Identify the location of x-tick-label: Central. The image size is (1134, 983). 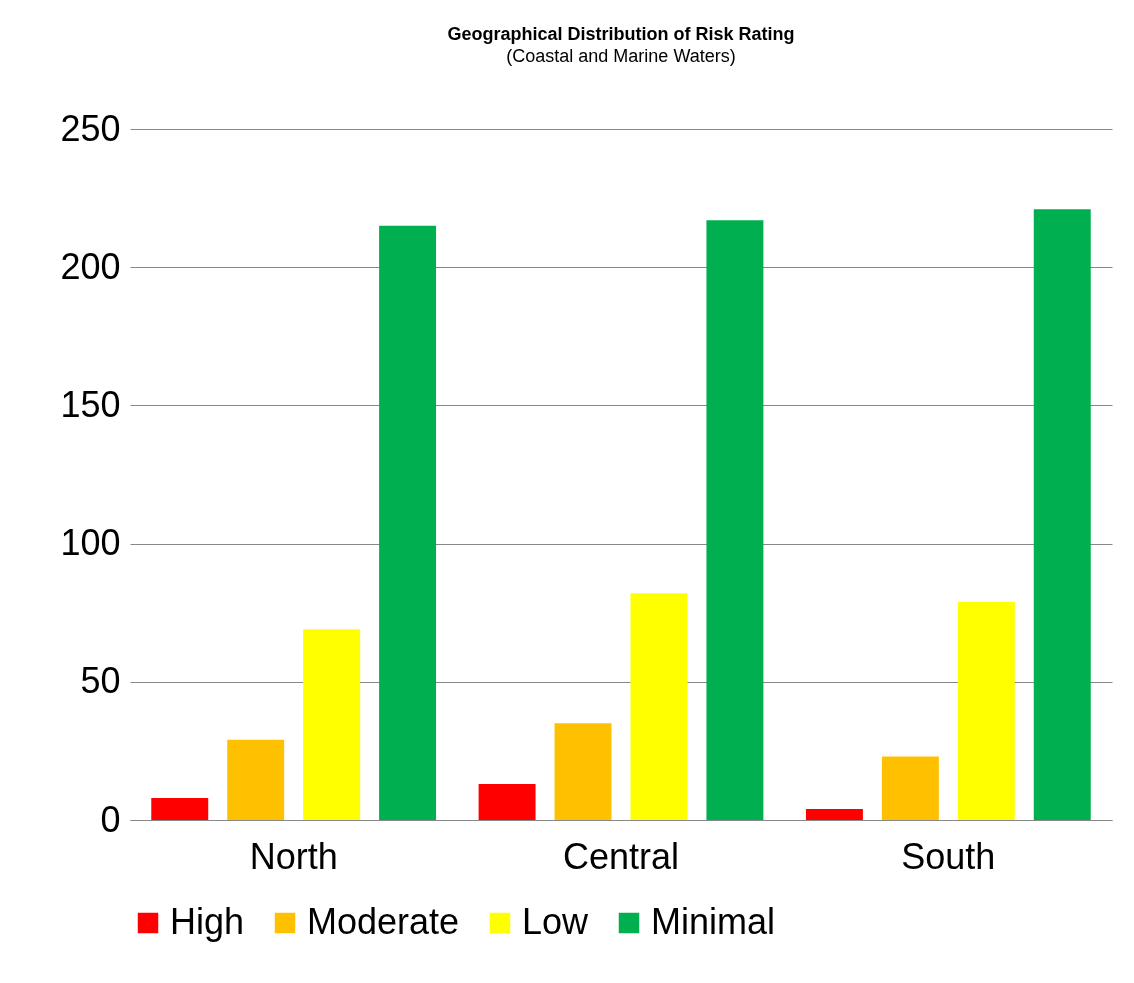
(621, 856).